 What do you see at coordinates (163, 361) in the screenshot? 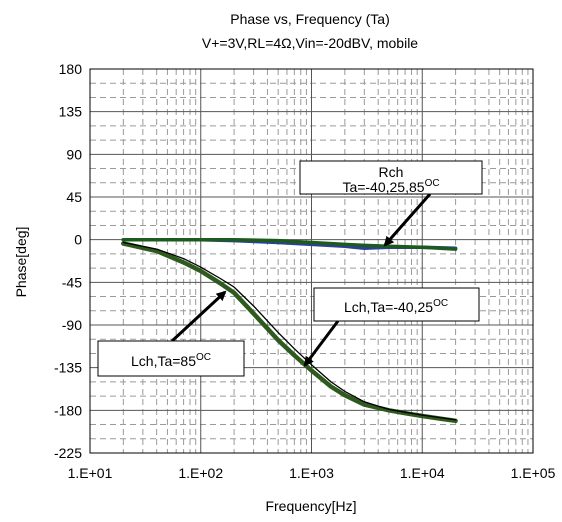
I see `annotation-lch-hot-label: Lch,Ta=85` at bounding box center [163, 361].